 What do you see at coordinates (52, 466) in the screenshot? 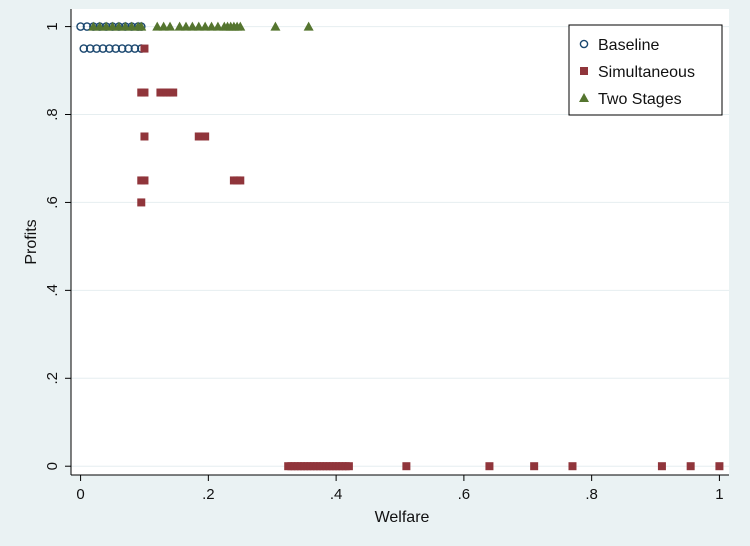
I see `y-tick-label-0: 0` at bounding box center [52, 466].